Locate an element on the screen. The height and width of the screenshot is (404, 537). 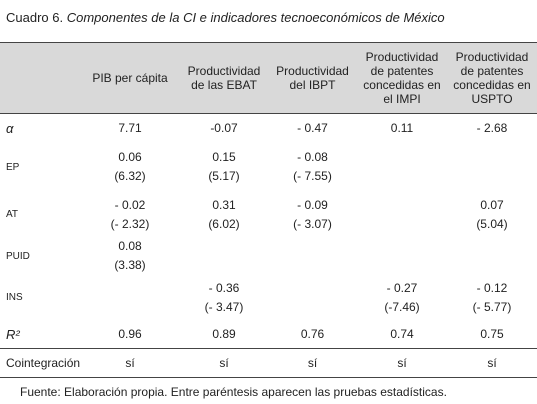
cell: 0.07 (5.04) is located at coordinates (492, 214).